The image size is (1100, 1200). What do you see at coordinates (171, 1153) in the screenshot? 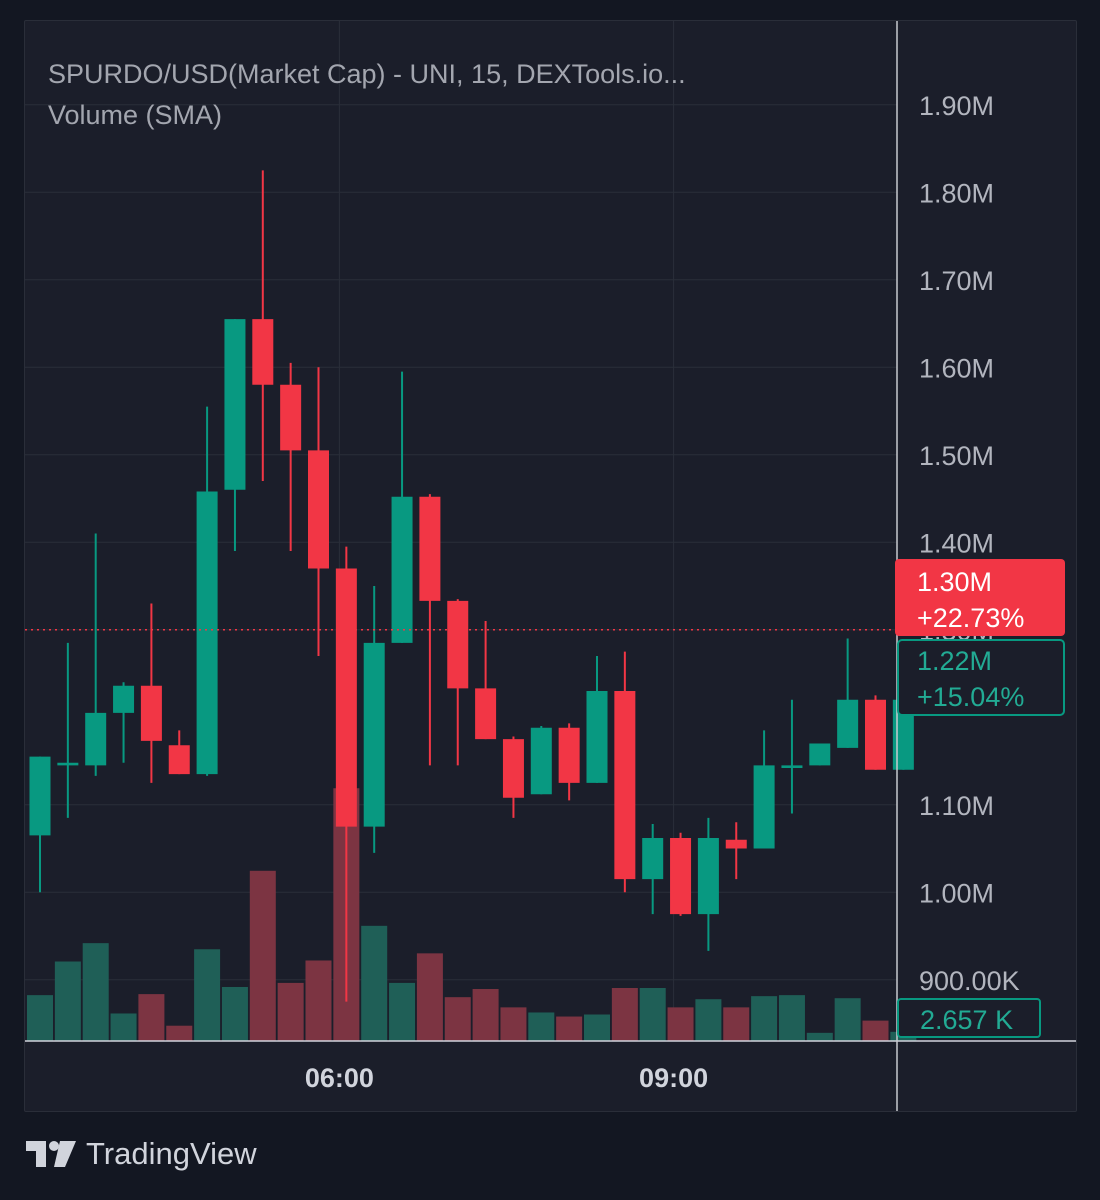
I see `tradingview-brand-text: TradingView` at bounding box center [171, 1153].